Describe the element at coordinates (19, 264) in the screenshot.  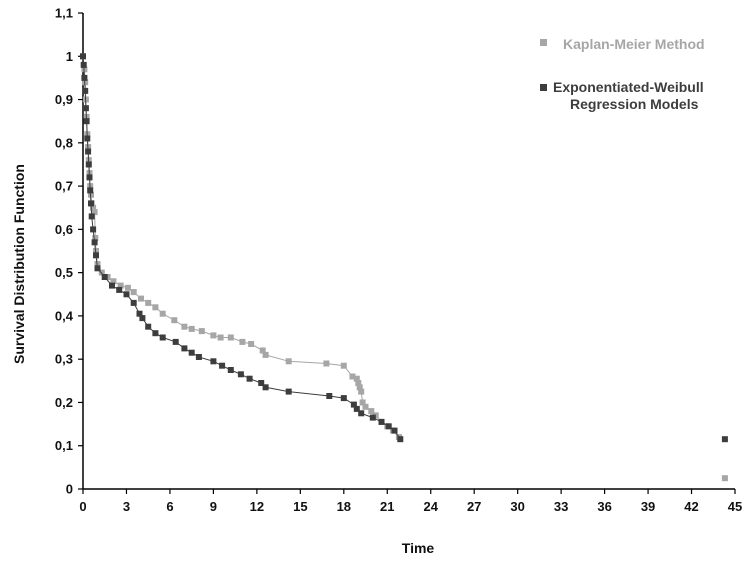
I see `y-axis-title: Survival Distribution Function` at that location.